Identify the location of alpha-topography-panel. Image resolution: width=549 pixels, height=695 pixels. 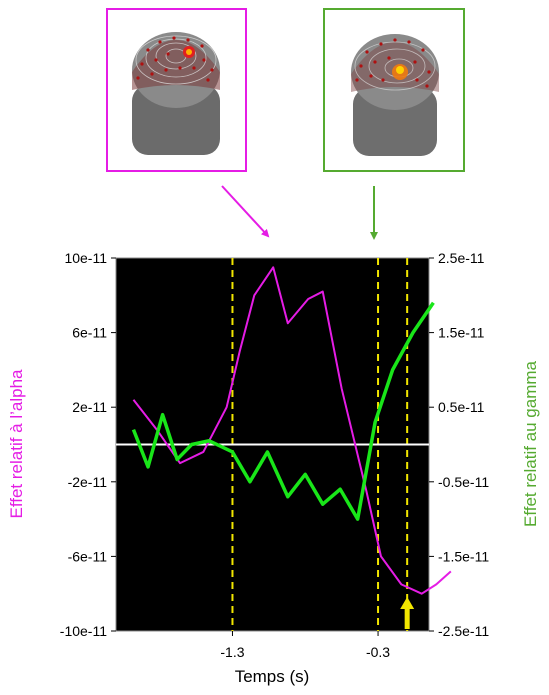
(176, 90).